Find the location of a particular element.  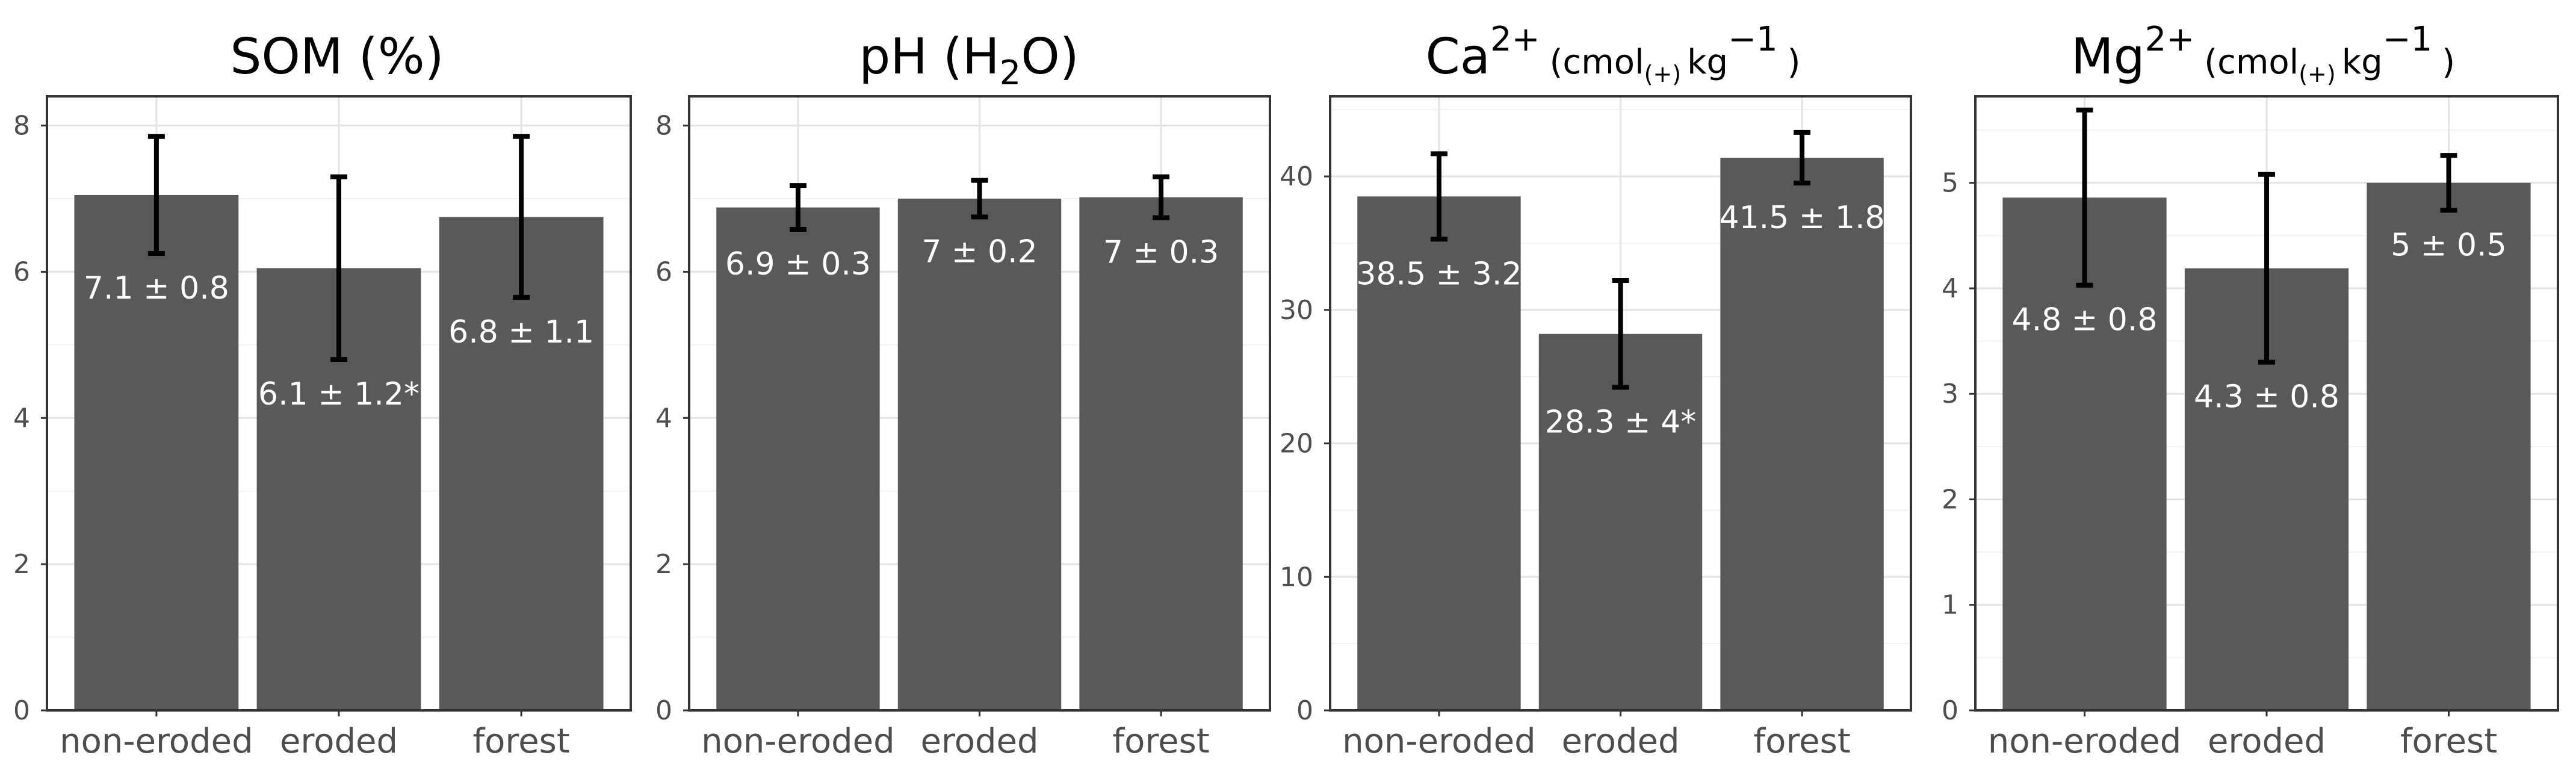

title-part: Ca is located at coordinates (1458, 56).